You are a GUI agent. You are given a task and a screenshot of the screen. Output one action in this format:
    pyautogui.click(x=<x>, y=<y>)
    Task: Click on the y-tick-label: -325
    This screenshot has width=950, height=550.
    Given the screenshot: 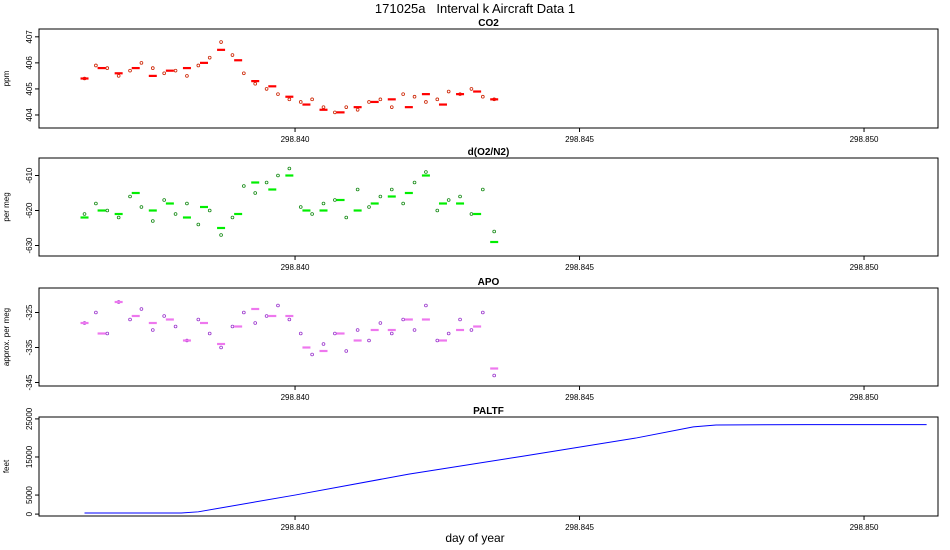 What is the action you would take?
    pyautogui.click(x=29, y=312)
    